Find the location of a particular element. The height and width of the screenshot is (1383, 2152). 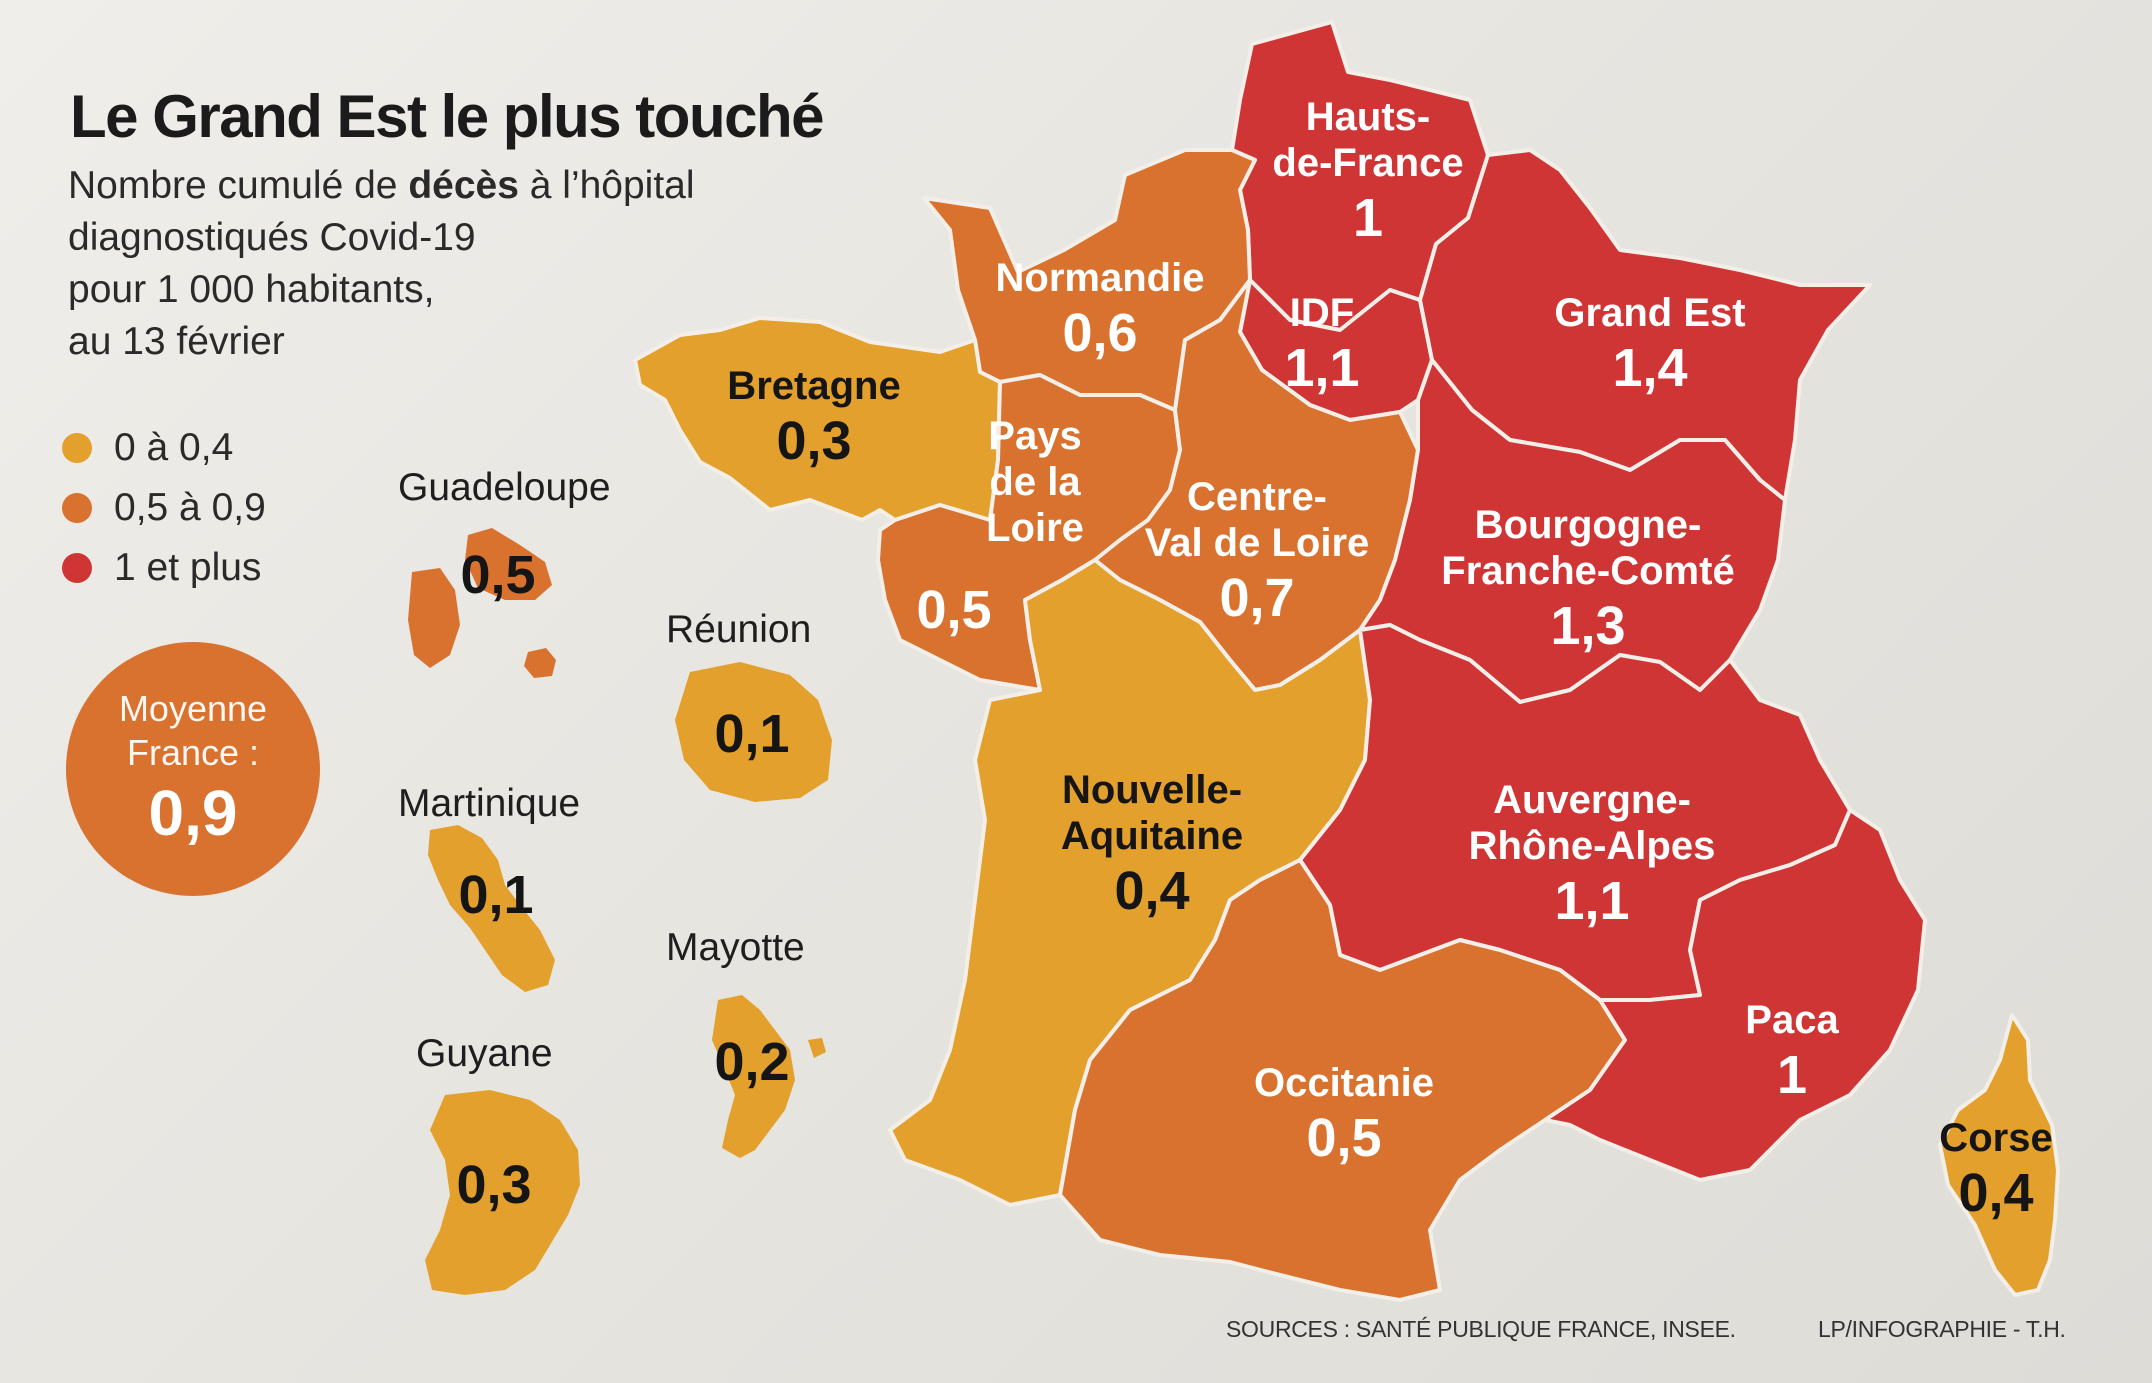

region-occitanie is located at coordinates (1342, 1080).